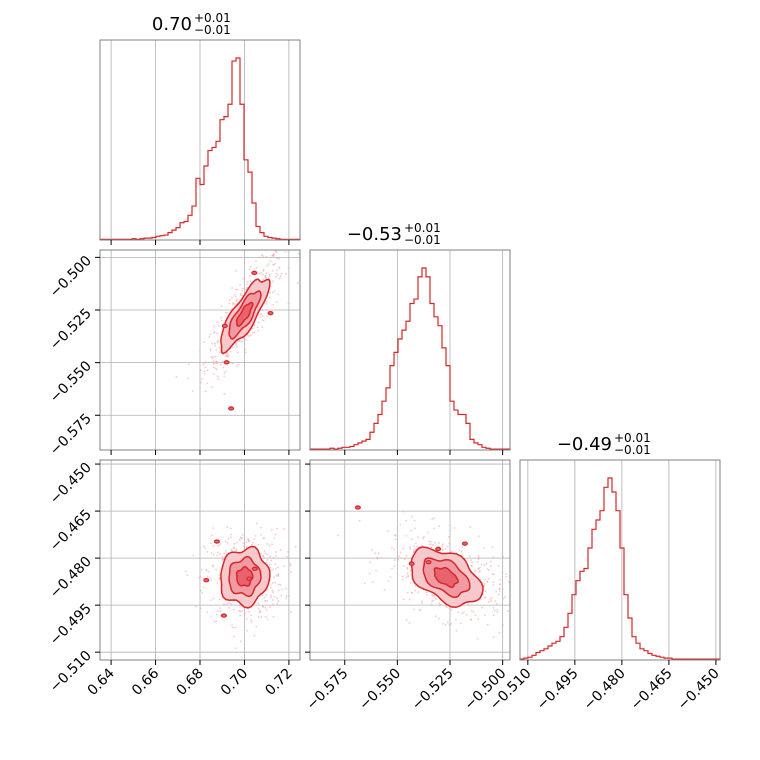 The height and width of the screenshot is (760, 760). What do you see at coordinates (145, 681) in the screenshot?
I see `x-tick-label: 0.66` at bounding box center [145, 681].